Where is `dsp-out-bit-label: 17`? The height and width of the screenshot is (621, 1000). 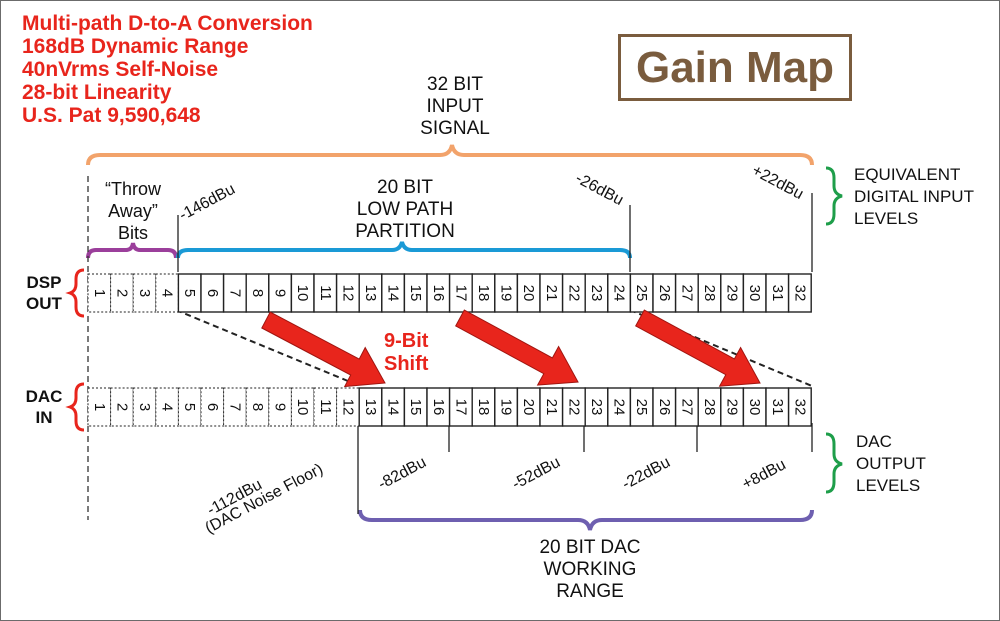 dsp-out-bit-label: 17 is located at coordinates (460, 293).